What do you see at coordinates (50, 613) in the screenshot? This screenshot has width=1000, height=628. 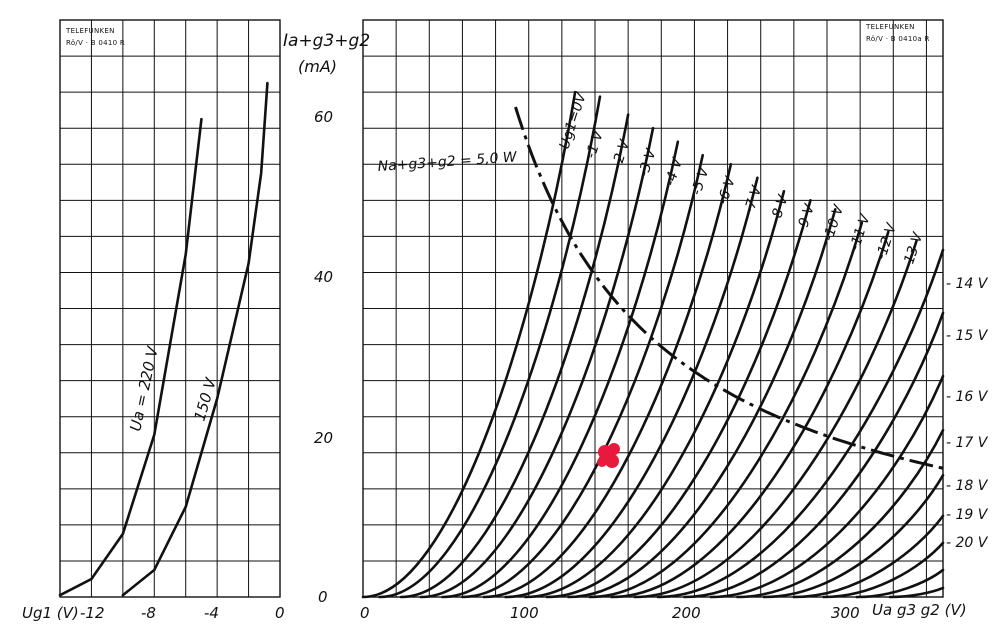 I see `left-x-axis-label: Ug1 (V)` at bounding box center [50, 613].